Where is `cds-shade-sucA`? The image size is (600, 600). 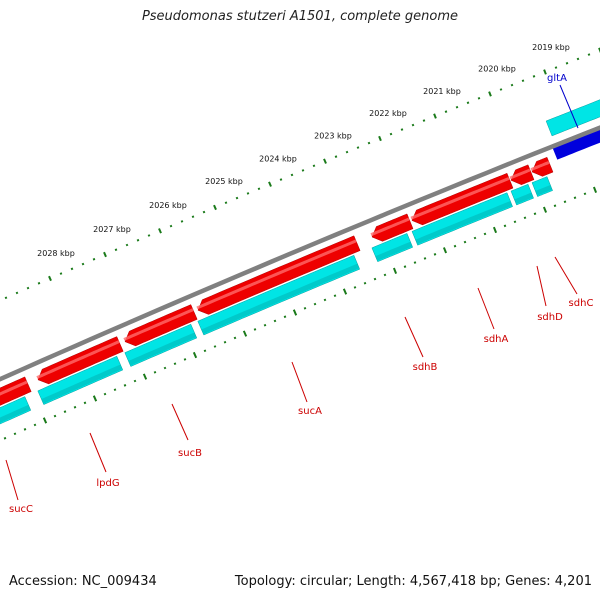 cds-shade-sucA is located at coordinates (280, 299).